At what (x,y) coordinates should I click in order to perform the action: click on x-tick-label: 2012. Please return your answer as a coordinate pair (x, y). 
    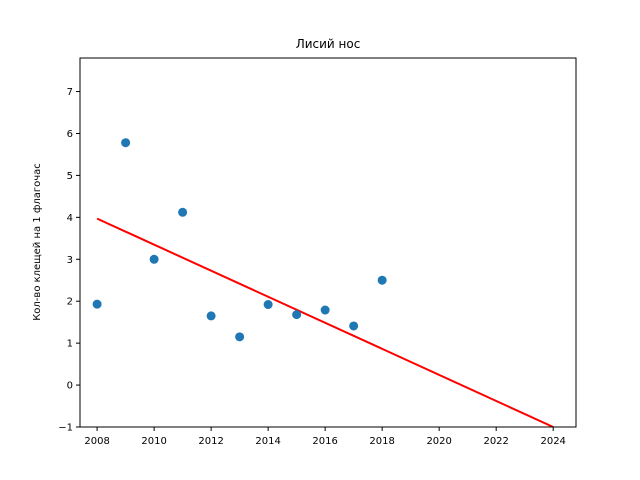
    Looking at the image, I should click on (210, 441).